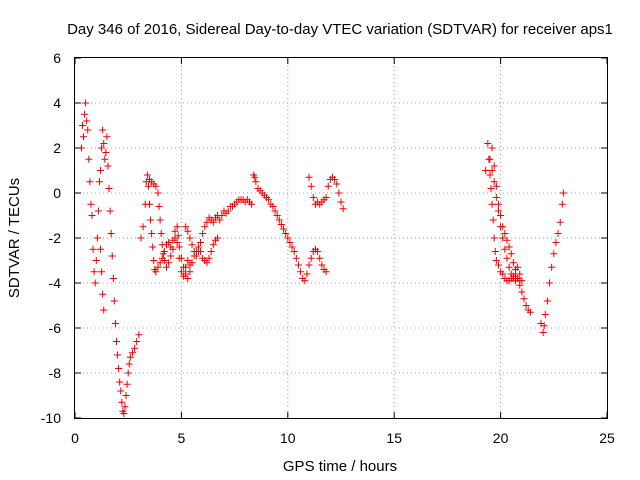 This screenshot has width=640, height=480. Describe the element at coordinates (51, 418) in the screenshot. I see `y-tick-label: -10` at that location.